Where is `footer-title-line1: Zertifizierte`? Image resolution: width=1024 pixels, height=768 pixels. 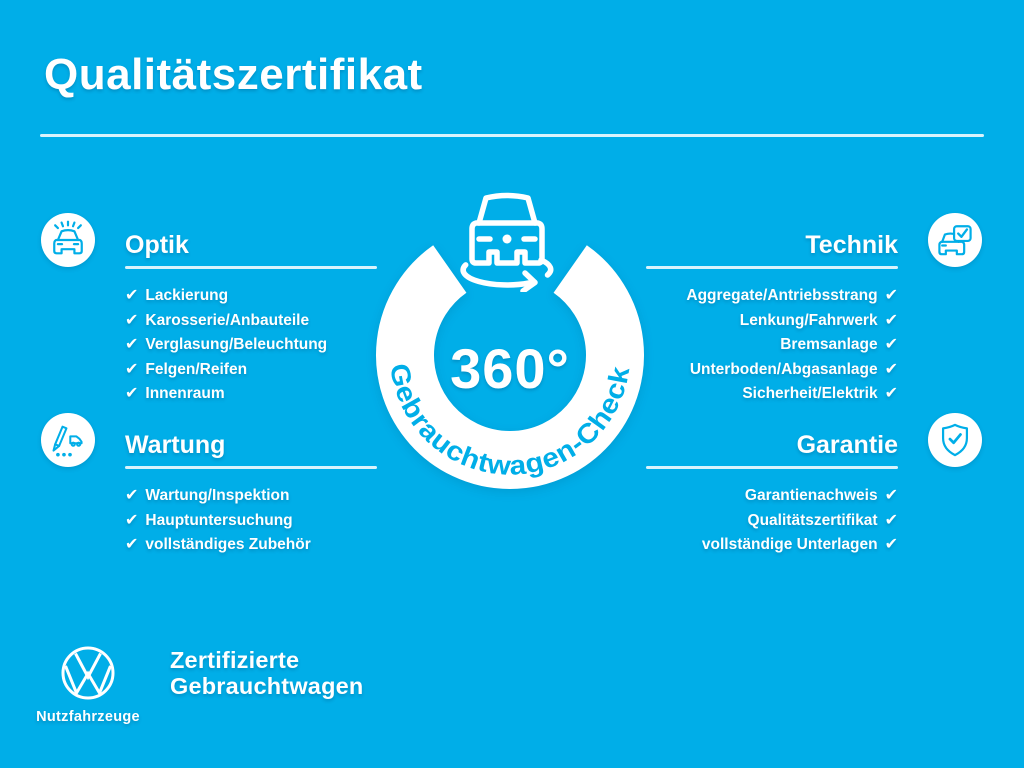 footer-title-line1: Zertifizierte is located at coordinates (235, 660).